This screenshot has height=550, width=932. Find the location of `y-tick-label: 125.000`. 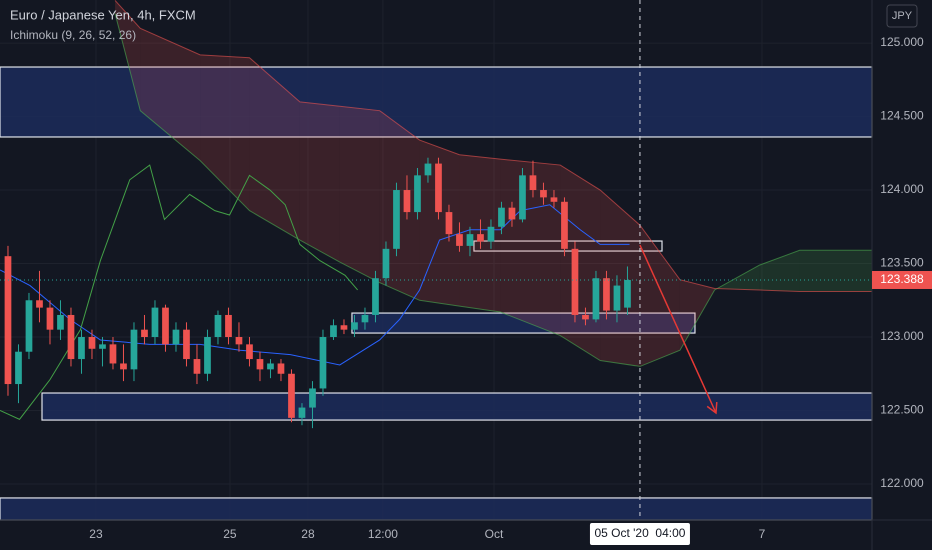

y-tick-label: 125.000 is located at coordinates (902, 42).